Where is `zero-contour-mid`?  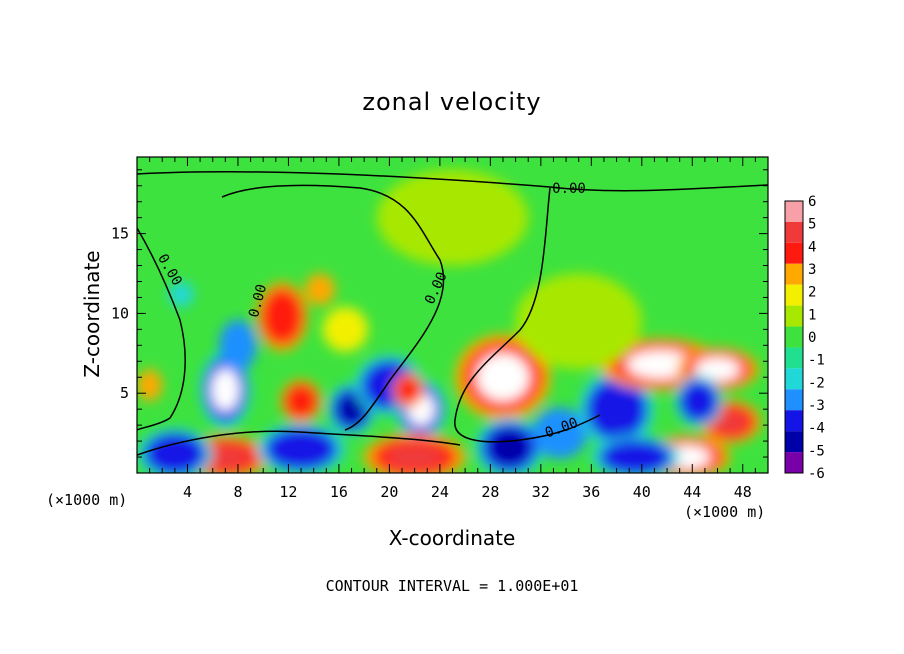 zero-contour-mid is located at coordinates (333, 307).